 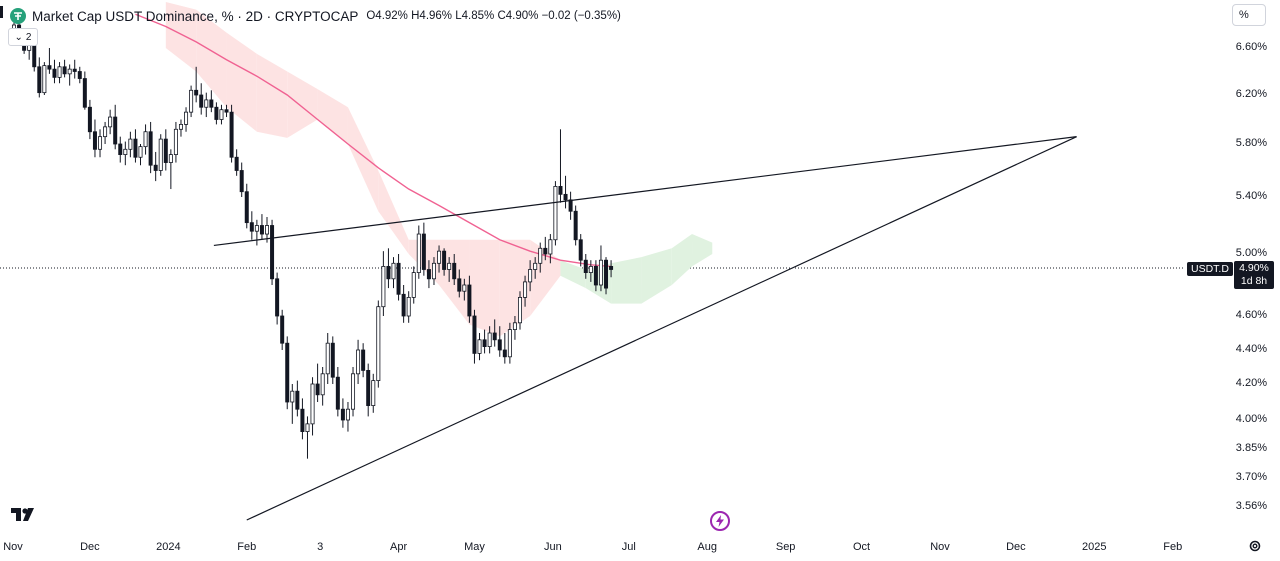 I want to click on low-value: L4.85%, so click(x=475, y=16).